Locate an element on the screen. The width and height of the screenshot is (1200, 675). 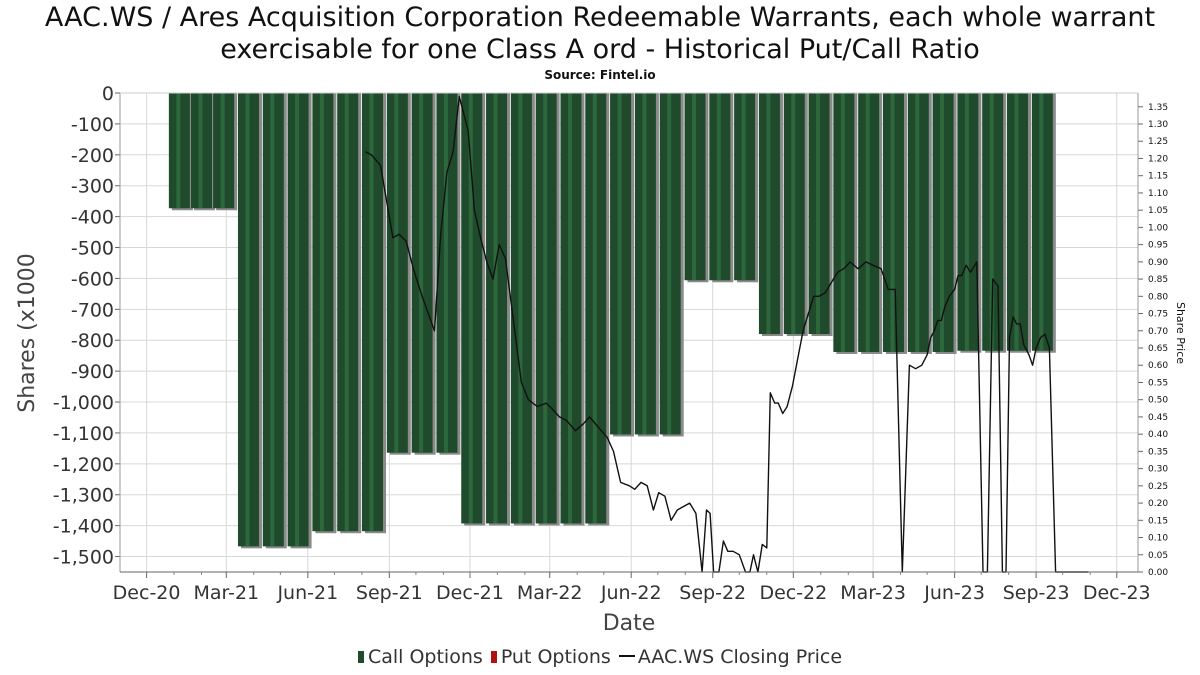
y-tick-label: -200 is located at coordinates (92, 156).